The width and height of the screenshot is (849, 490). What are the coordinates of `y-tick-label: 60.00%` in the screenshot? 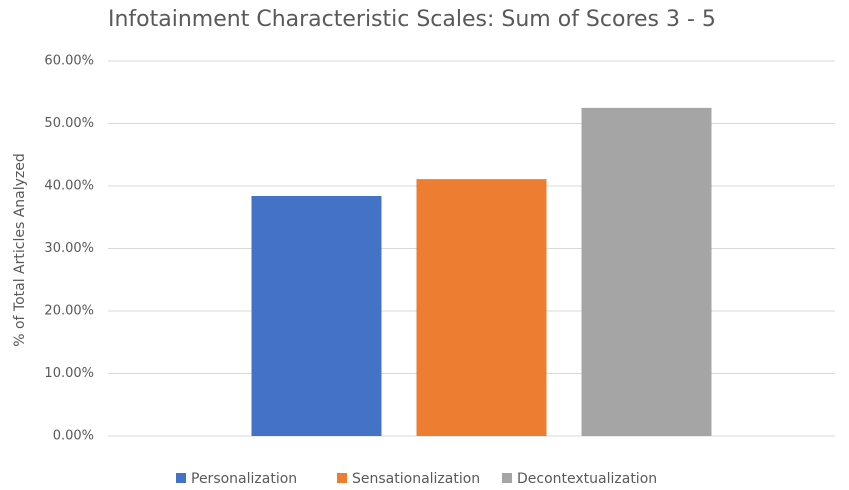 It's located at (69, 61).